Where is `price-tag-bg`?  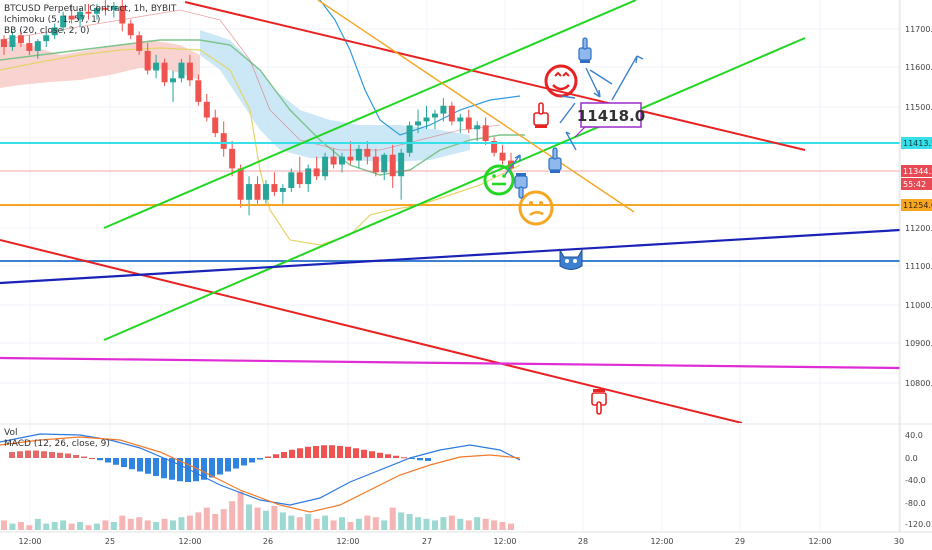 price-tag-bg is located at coordinates (916, 205).